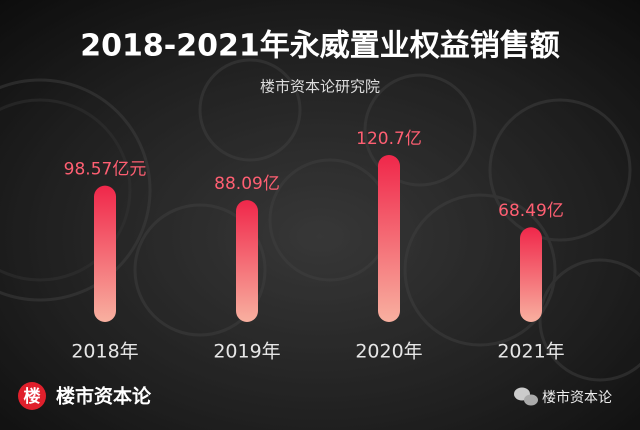  I want to click on wechat-name: 楼市资本论, so click(577, 397).